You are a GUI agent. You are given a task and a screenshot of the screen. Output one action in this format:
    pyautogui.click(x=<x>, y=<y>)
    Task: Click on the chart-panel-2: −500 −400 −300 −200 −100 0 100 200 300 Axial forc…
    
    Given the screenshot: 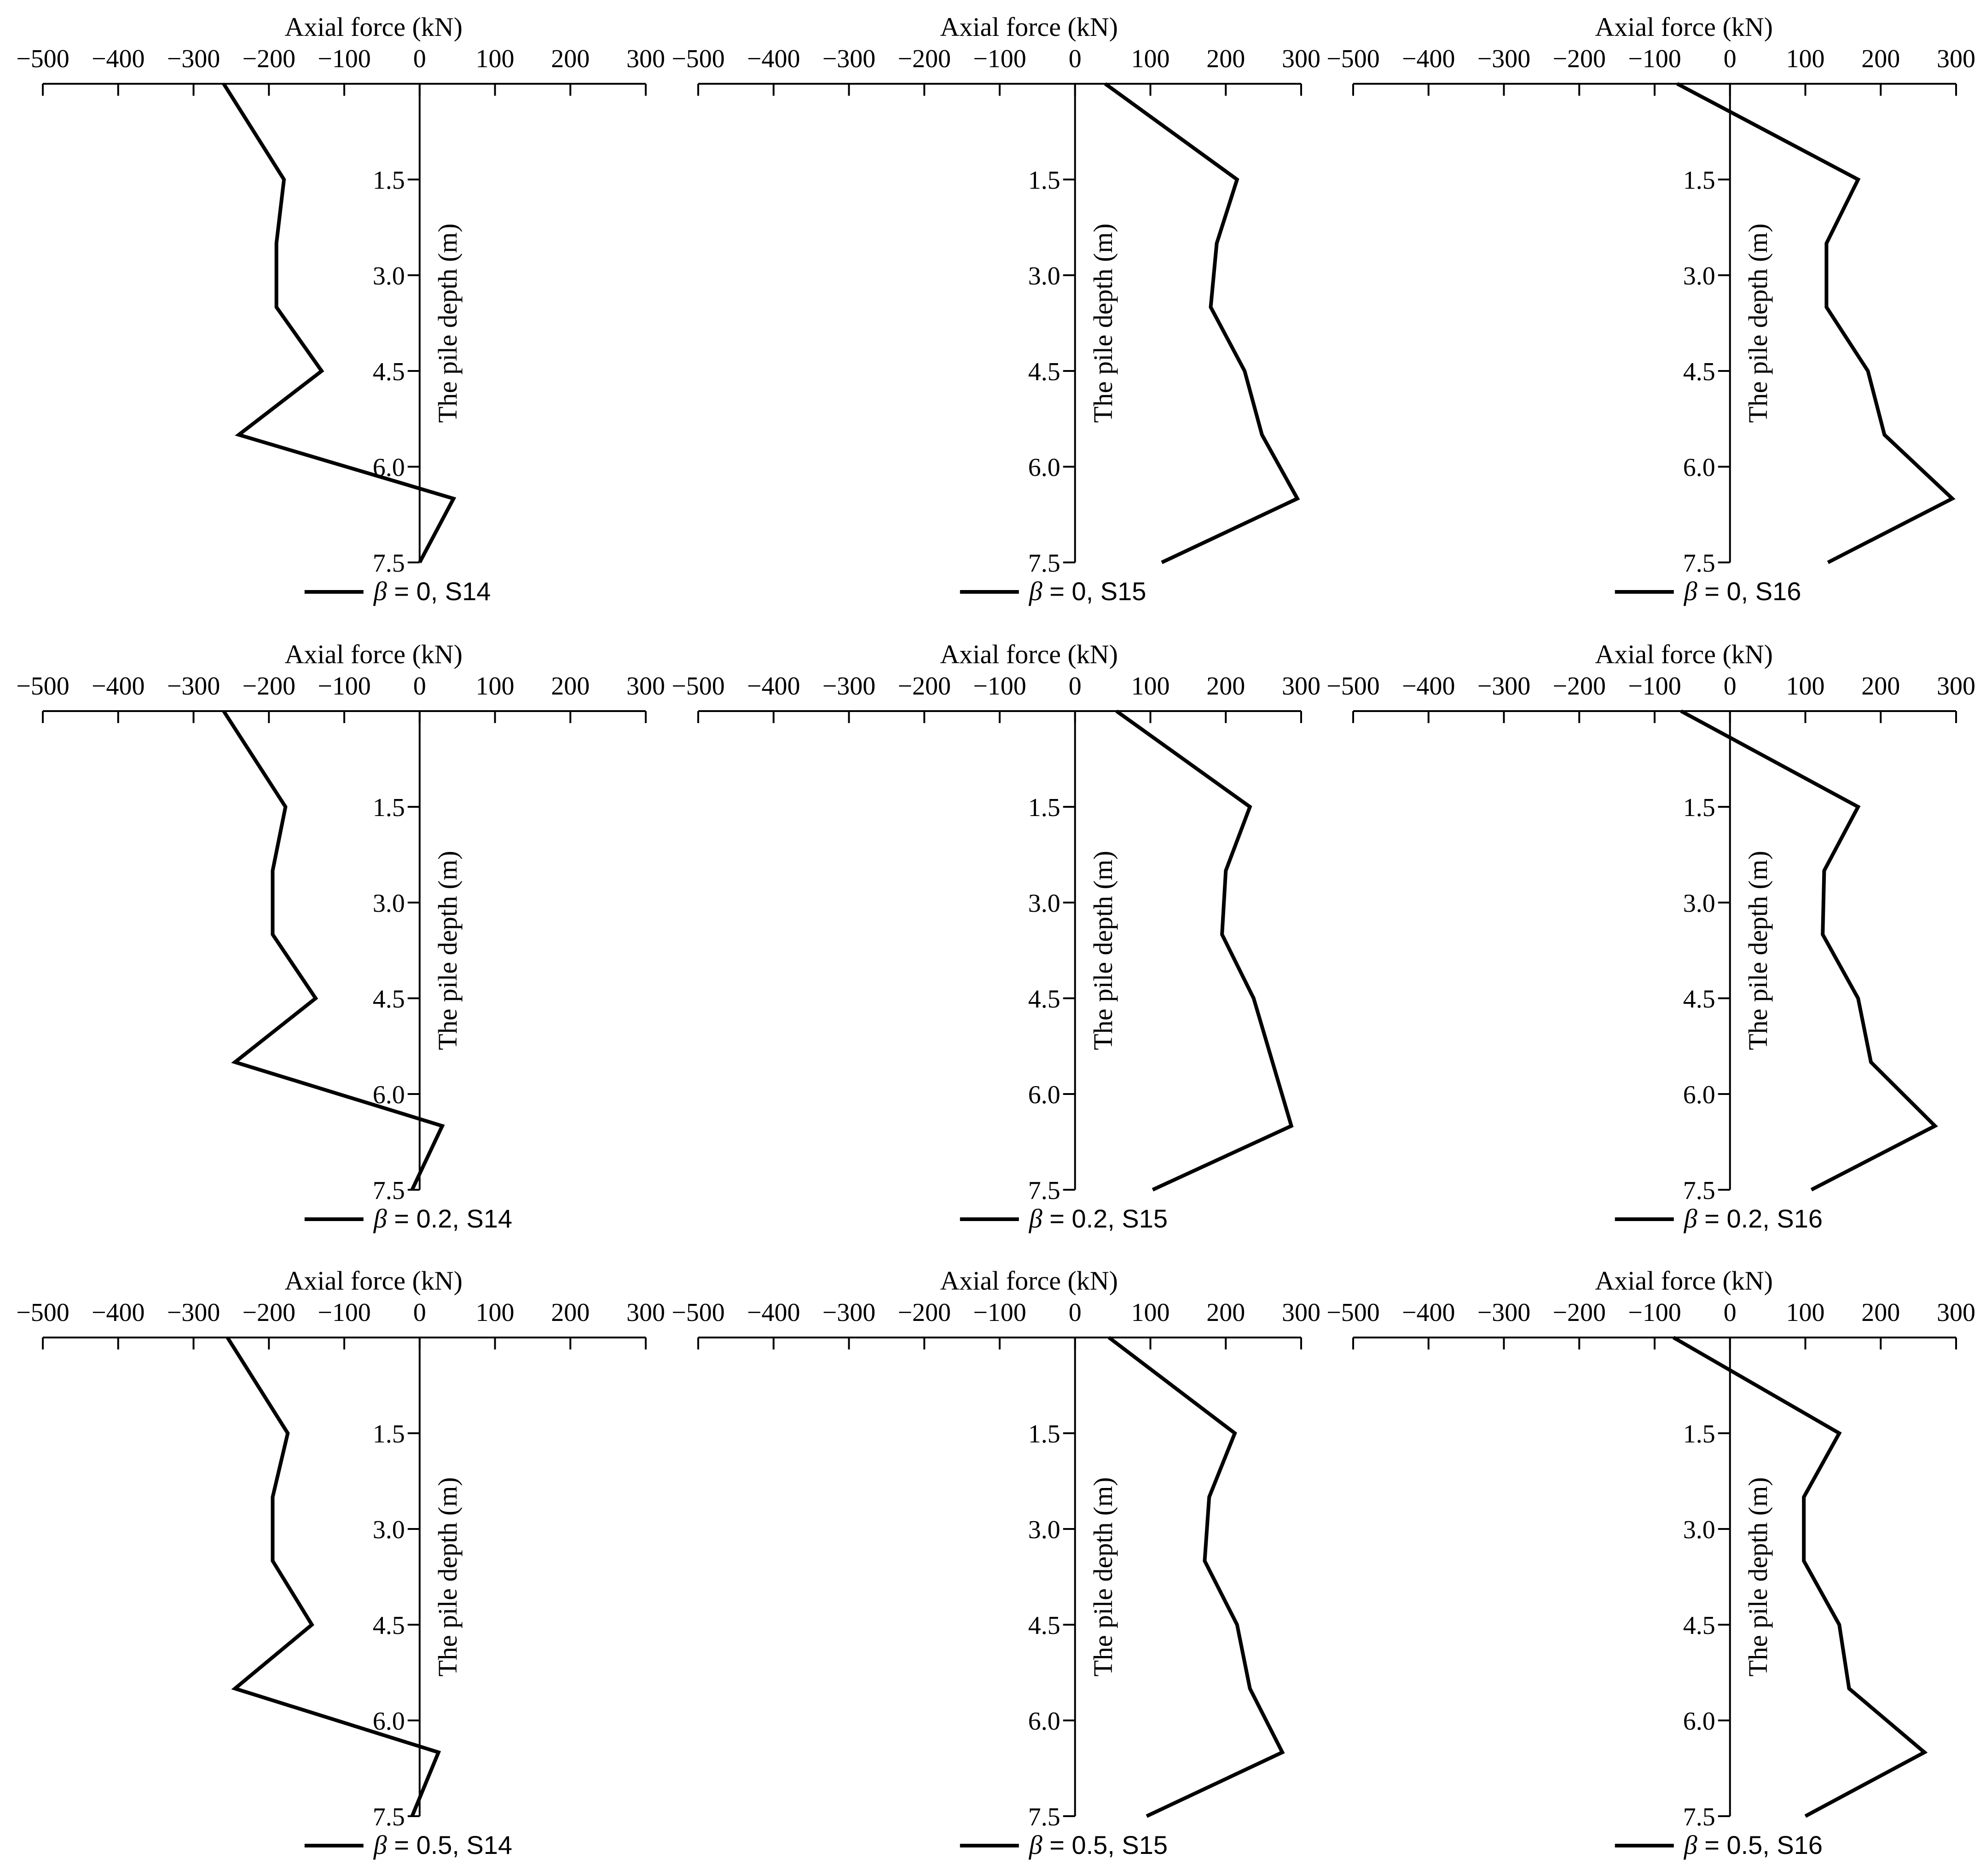 What is the action you would take?
    pyautogui.click(x=996, y=309)
    